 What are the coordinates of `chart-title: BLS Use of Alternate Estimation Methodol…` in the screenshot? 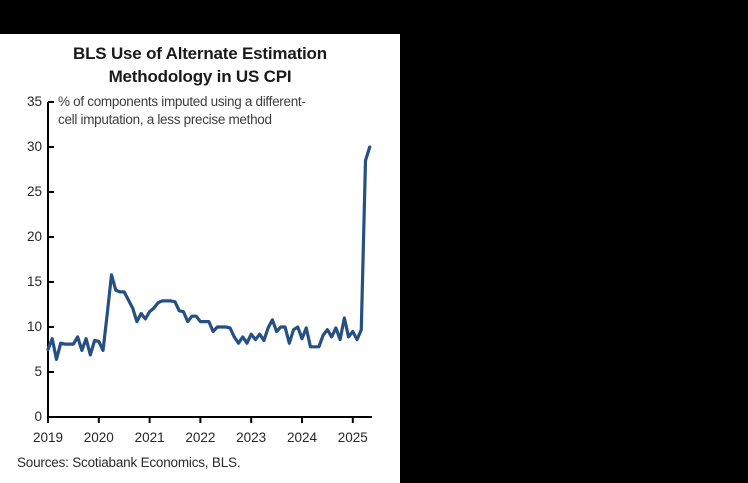 It's located at (200, 65).